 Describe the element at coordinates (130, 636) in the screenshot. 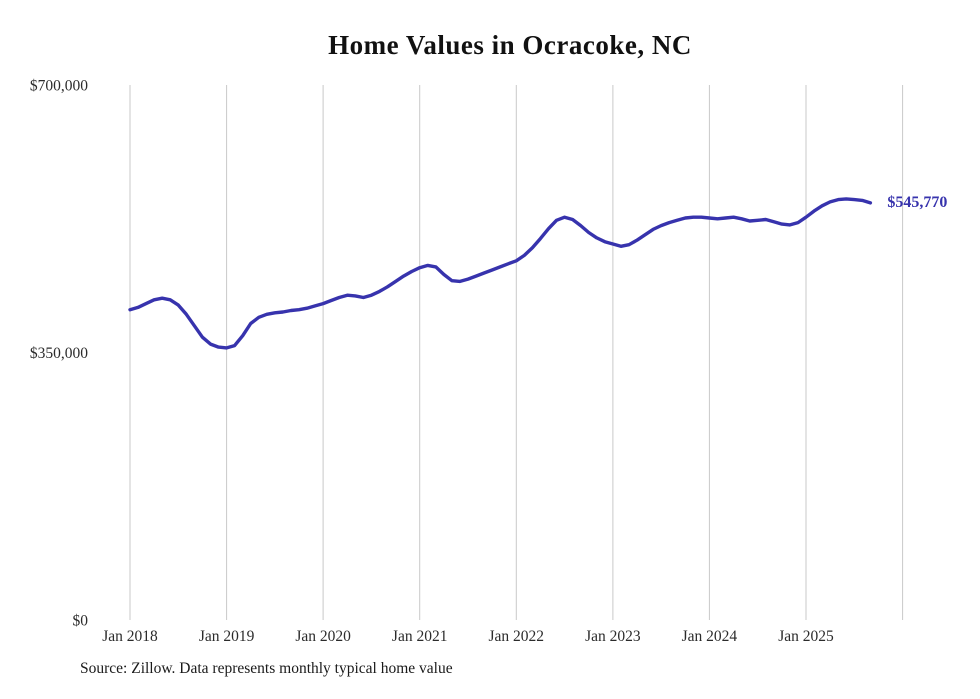

I see `x-axis-tick-label: Jan 2018` at that location.